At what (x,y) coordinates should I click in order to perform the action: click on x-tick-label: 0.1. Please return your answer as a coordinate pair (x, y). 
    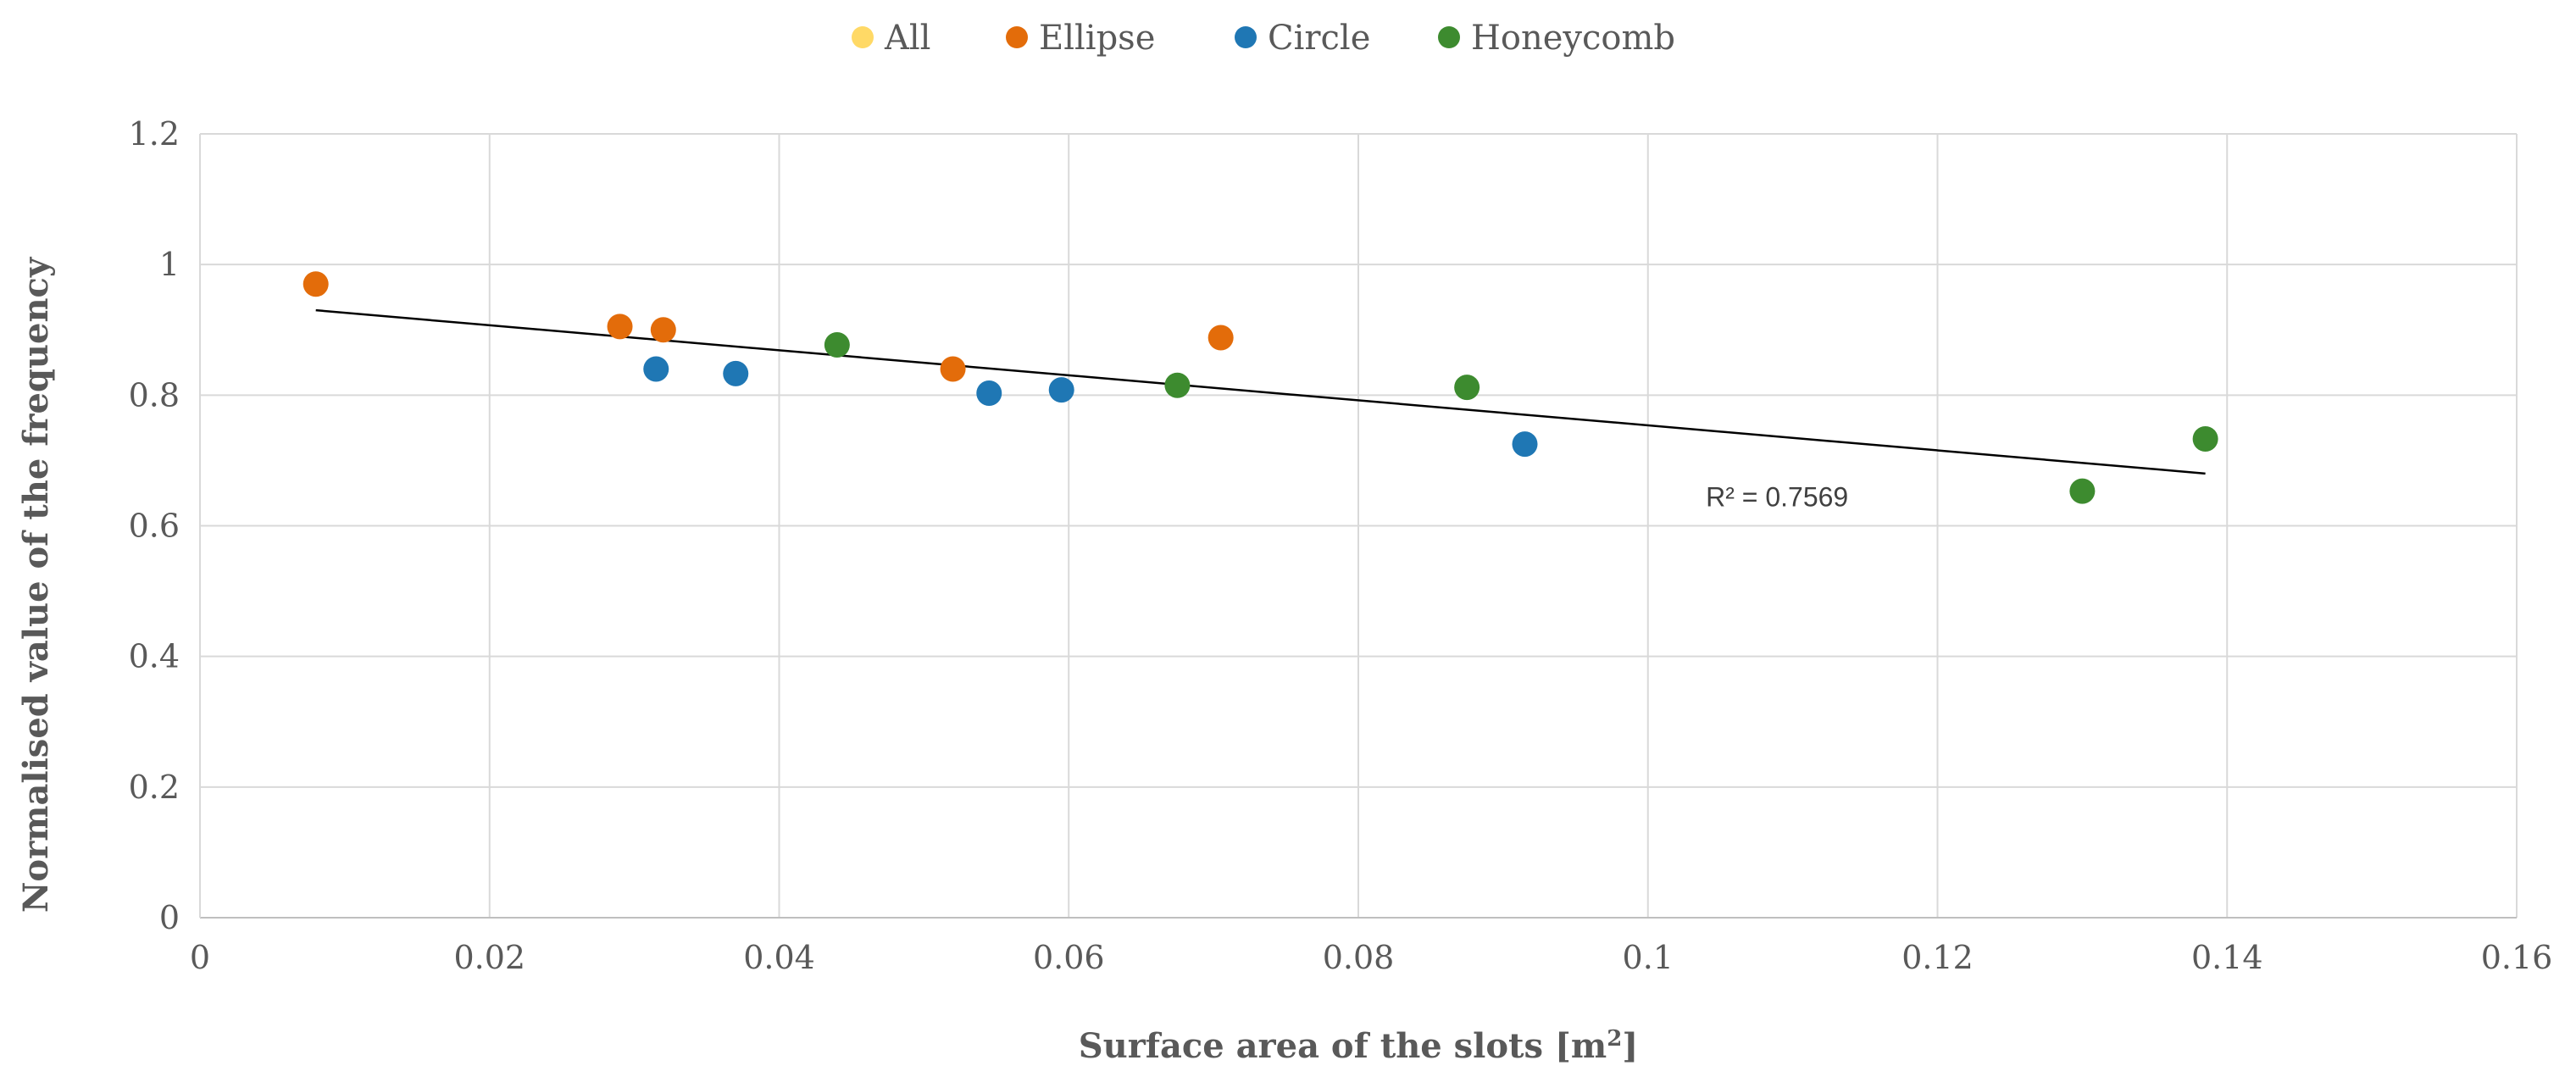
    Looking at the image, I should click on (1648, 958).